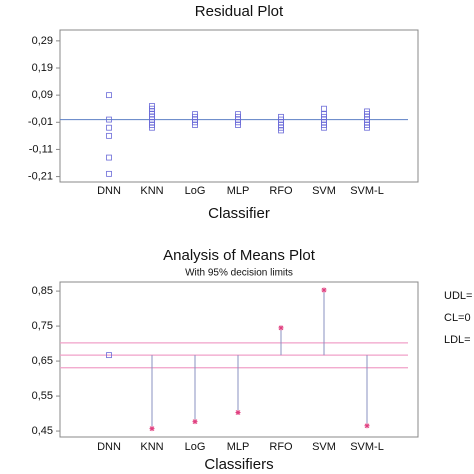  I want to click on y-tick-label: 0,85, so click(42, 291).